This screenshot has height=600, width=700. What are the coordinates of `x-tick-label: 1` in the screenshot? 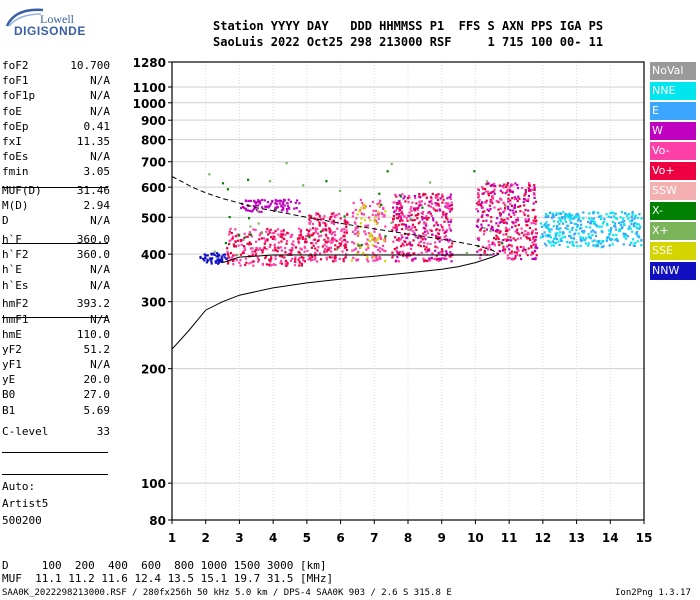 It's located at (172, 538).